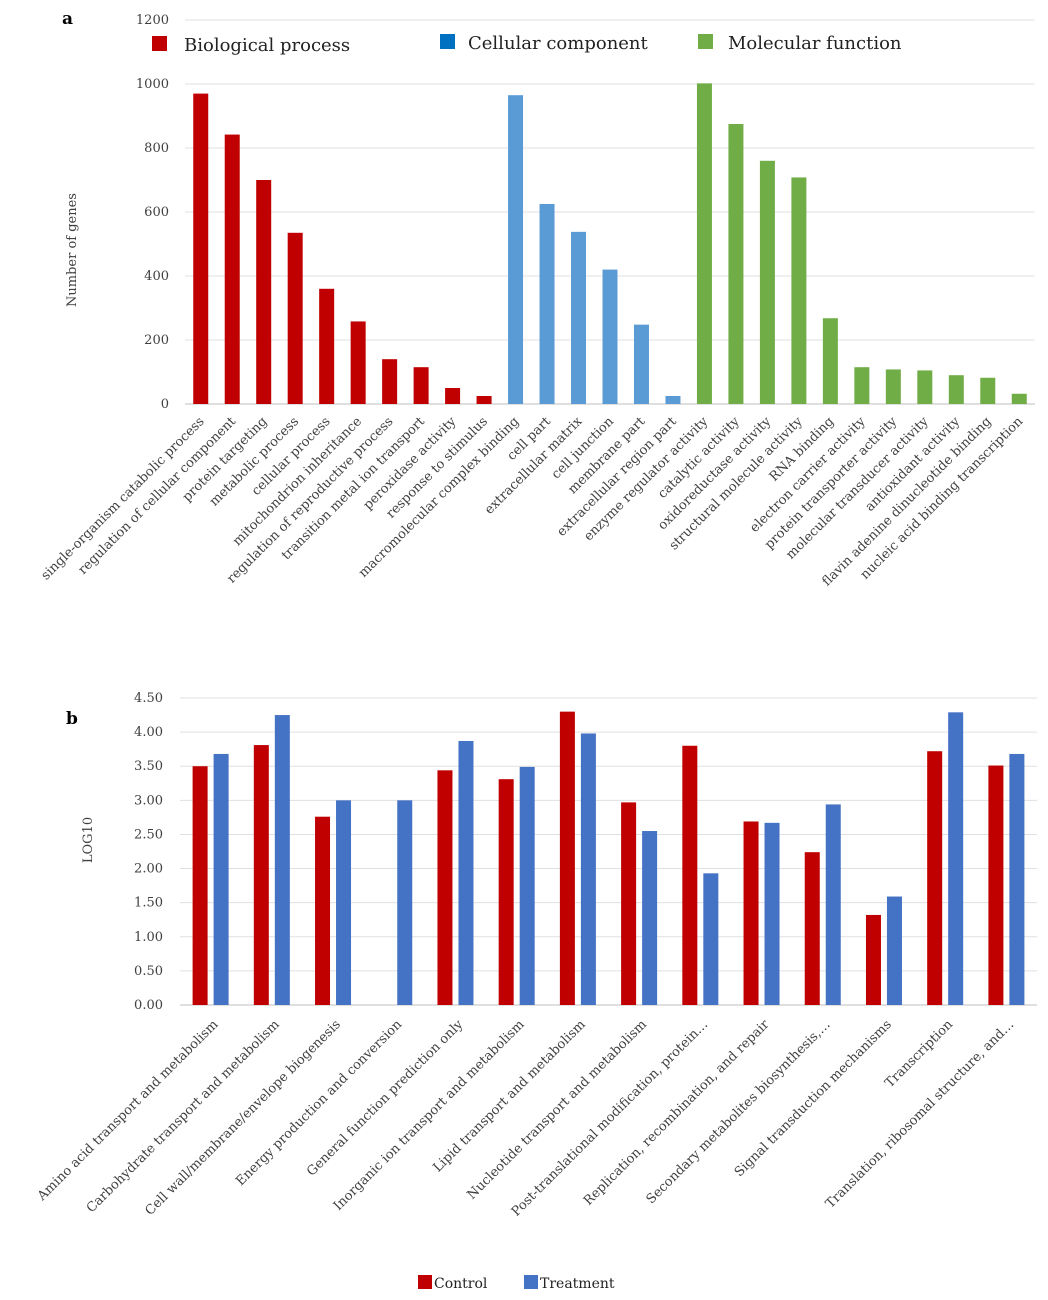 The width and height of the screenshot is (1048, 1300). What do you see at coordinates (425, 1282) in the screenshot?
I see `legend-swatch-control` at bounding box center [425, 1282].